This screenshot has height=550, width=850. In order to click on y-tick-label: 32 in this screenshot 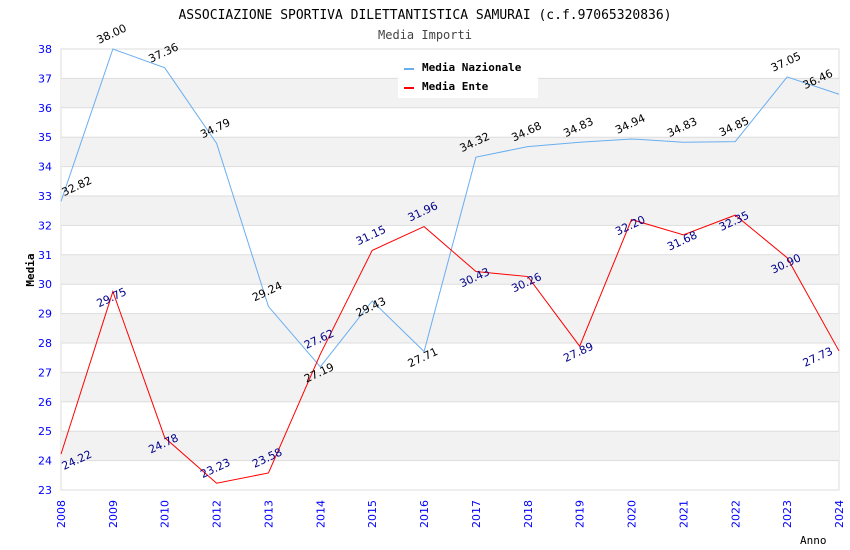, I will do `click(45, 225)`.